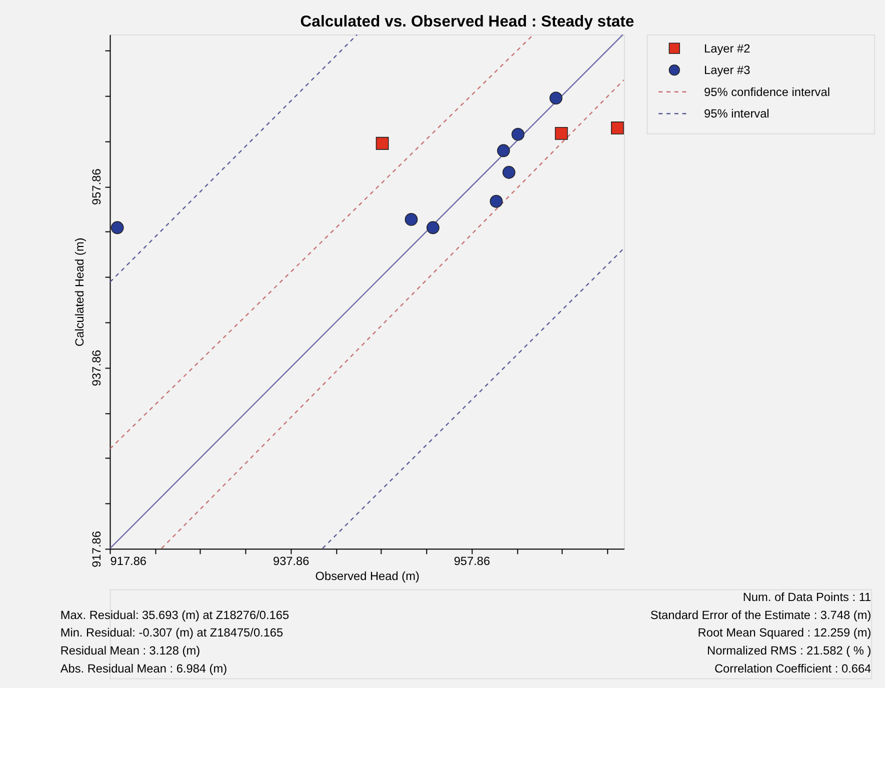  I want to click on text: Root Mean Squared : 12.259 (m), so click(785, 633).